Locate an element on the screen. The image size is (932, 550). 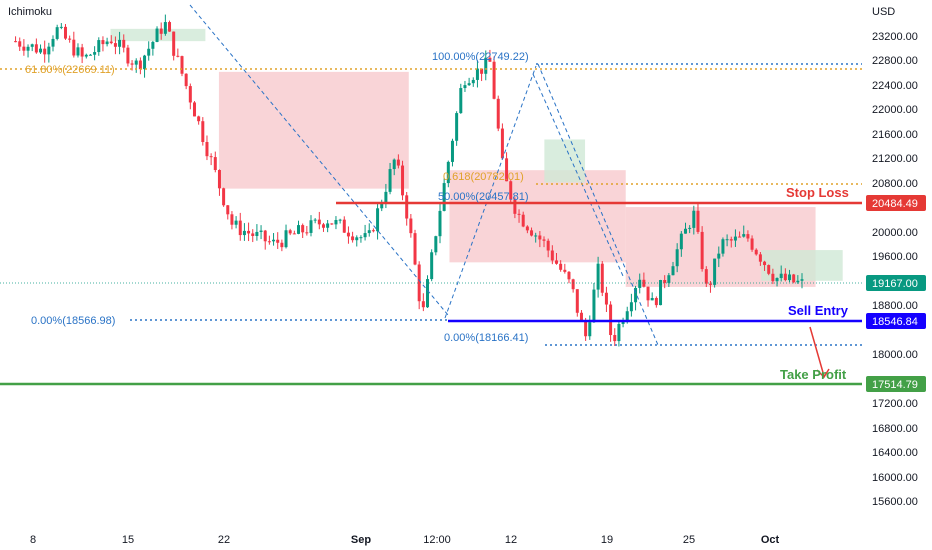
price-tick: 21600.00 is located at coordinates (895, 135).